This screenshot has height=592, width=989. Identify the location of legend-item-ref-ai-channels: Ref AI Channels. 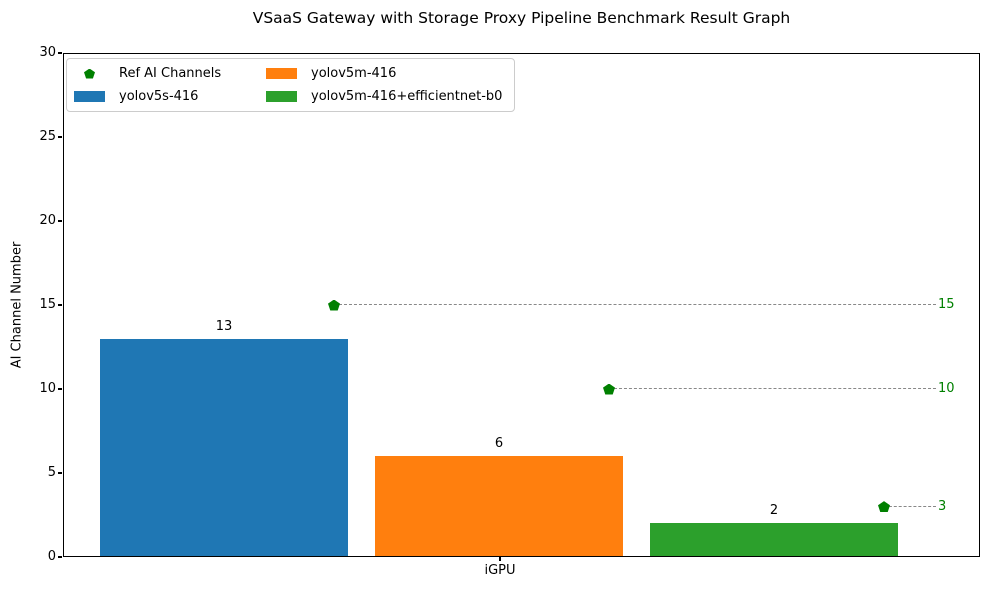
(170, 73).